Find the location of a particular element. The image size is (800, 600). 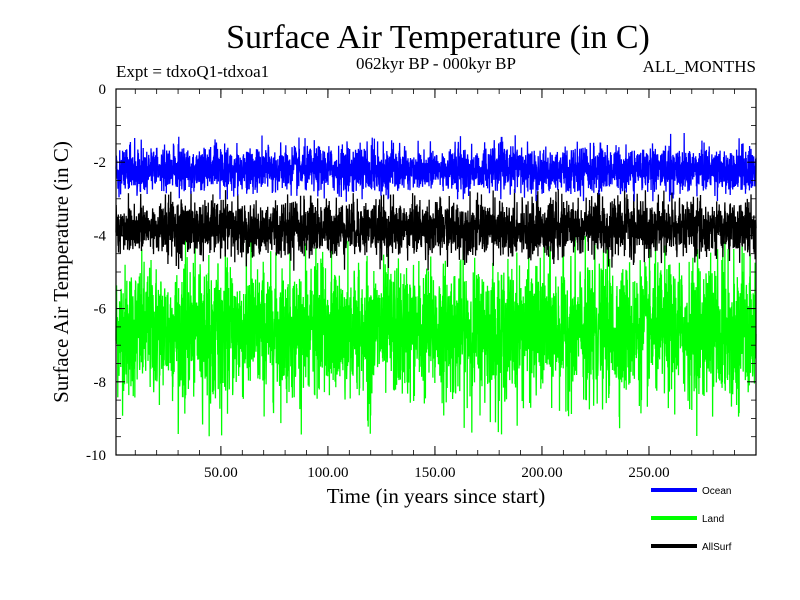

series-line-ocean is located at coordinates (436, 167).